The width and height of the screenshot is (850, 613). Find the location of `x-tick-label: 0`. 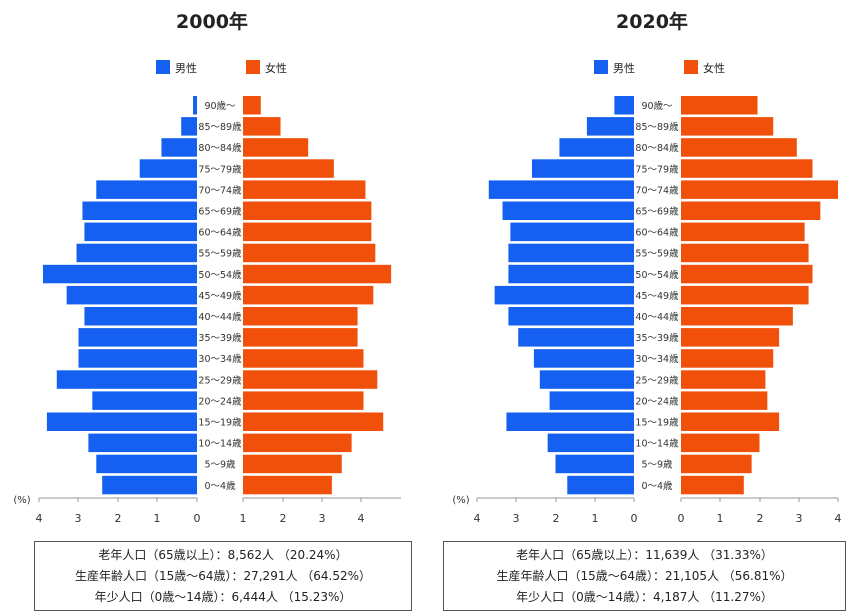

x-tick-label: 0 is located at coordinates (634, 518).